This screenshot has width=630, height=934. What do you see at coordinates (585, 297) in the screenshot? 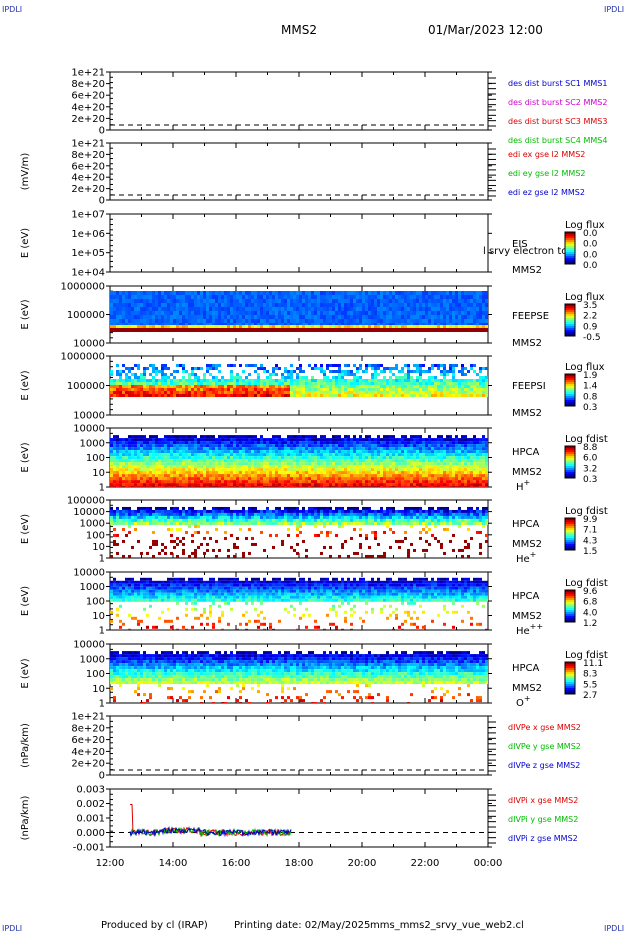
I see `colorbar-title: Log flux` at bounding box center [585, 297].